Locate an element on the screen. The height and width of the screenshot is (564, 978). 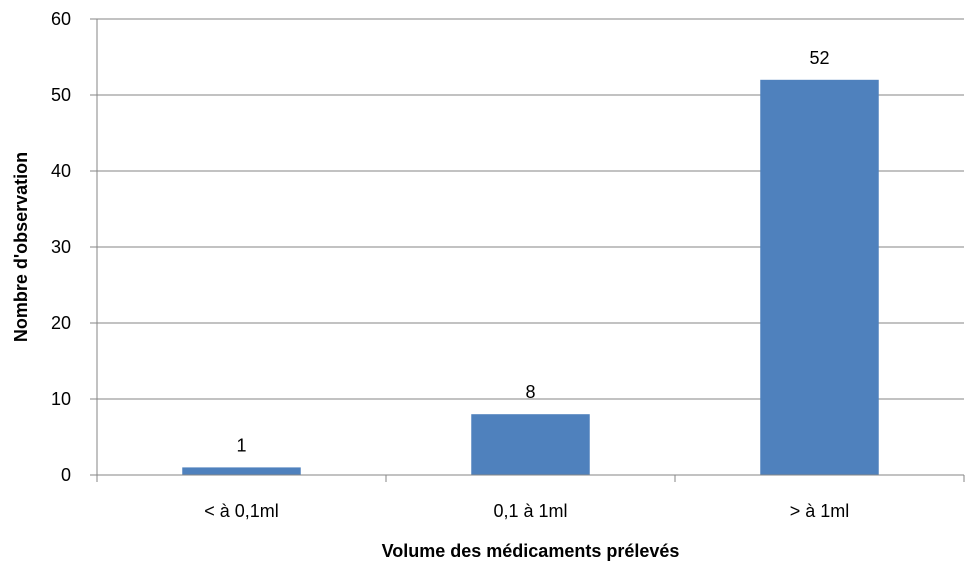
data-label: 8 is located at coordinates (530, 392).